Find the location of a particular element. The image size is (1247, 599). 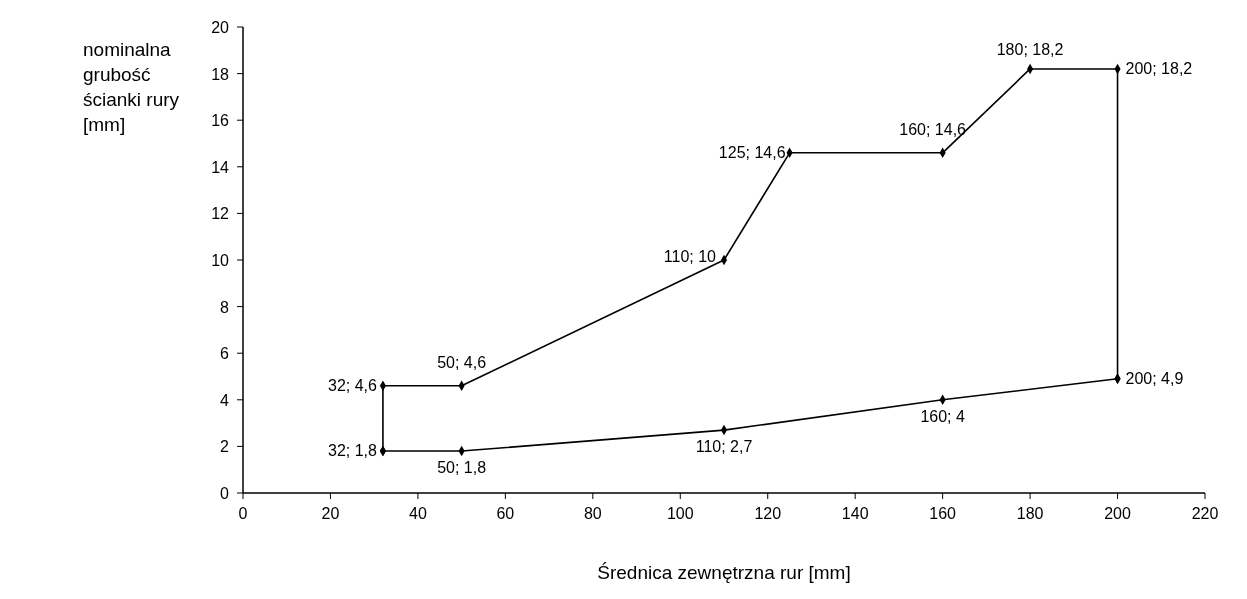

data-label: 32; 4,6 is located at coordinates (352, 385).